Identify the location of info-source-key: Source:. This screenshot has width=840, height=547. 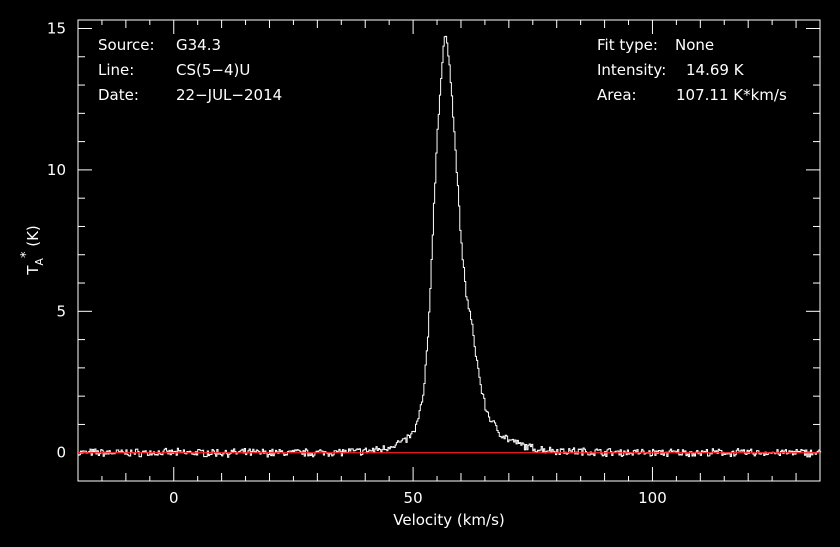
(126, 45).